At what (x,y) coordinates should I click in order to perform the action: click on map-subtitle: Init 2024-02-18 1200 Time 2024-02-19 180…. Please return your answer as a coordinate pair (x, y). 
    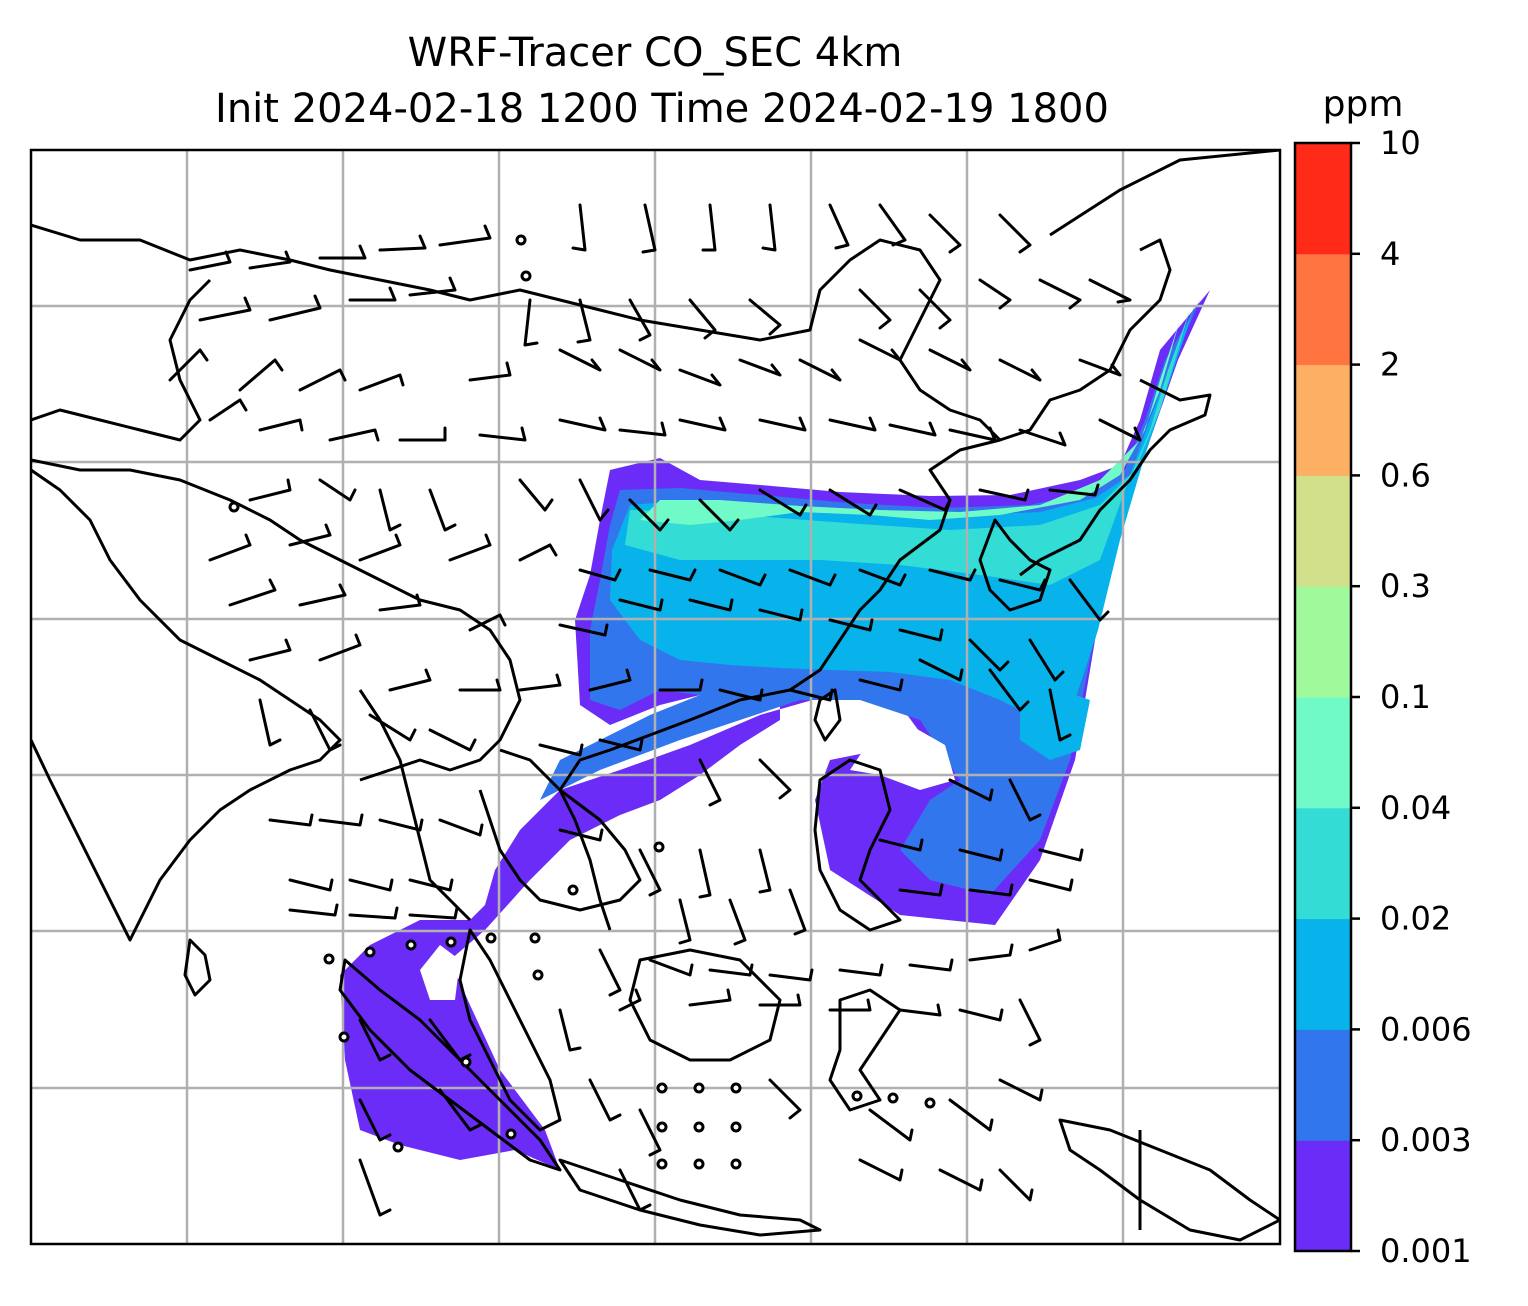
    Looking at the image, I should click on (662, 109).